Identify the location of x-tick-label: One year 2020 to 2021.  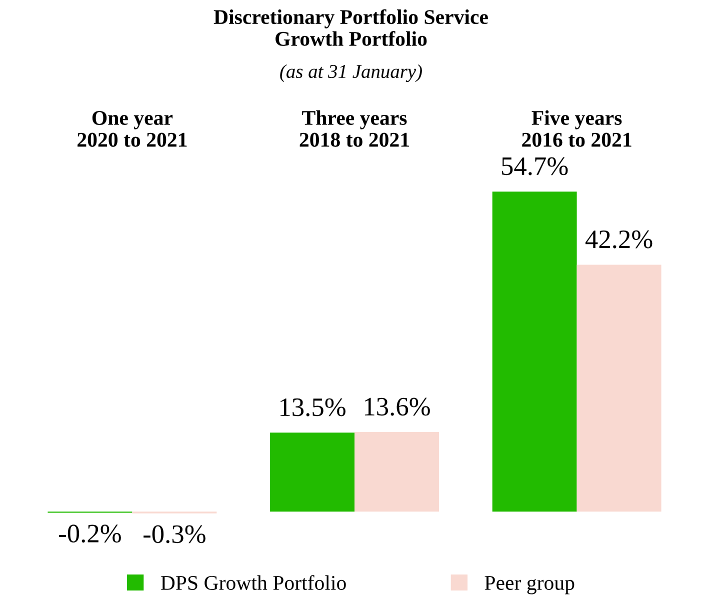
(132, 128).